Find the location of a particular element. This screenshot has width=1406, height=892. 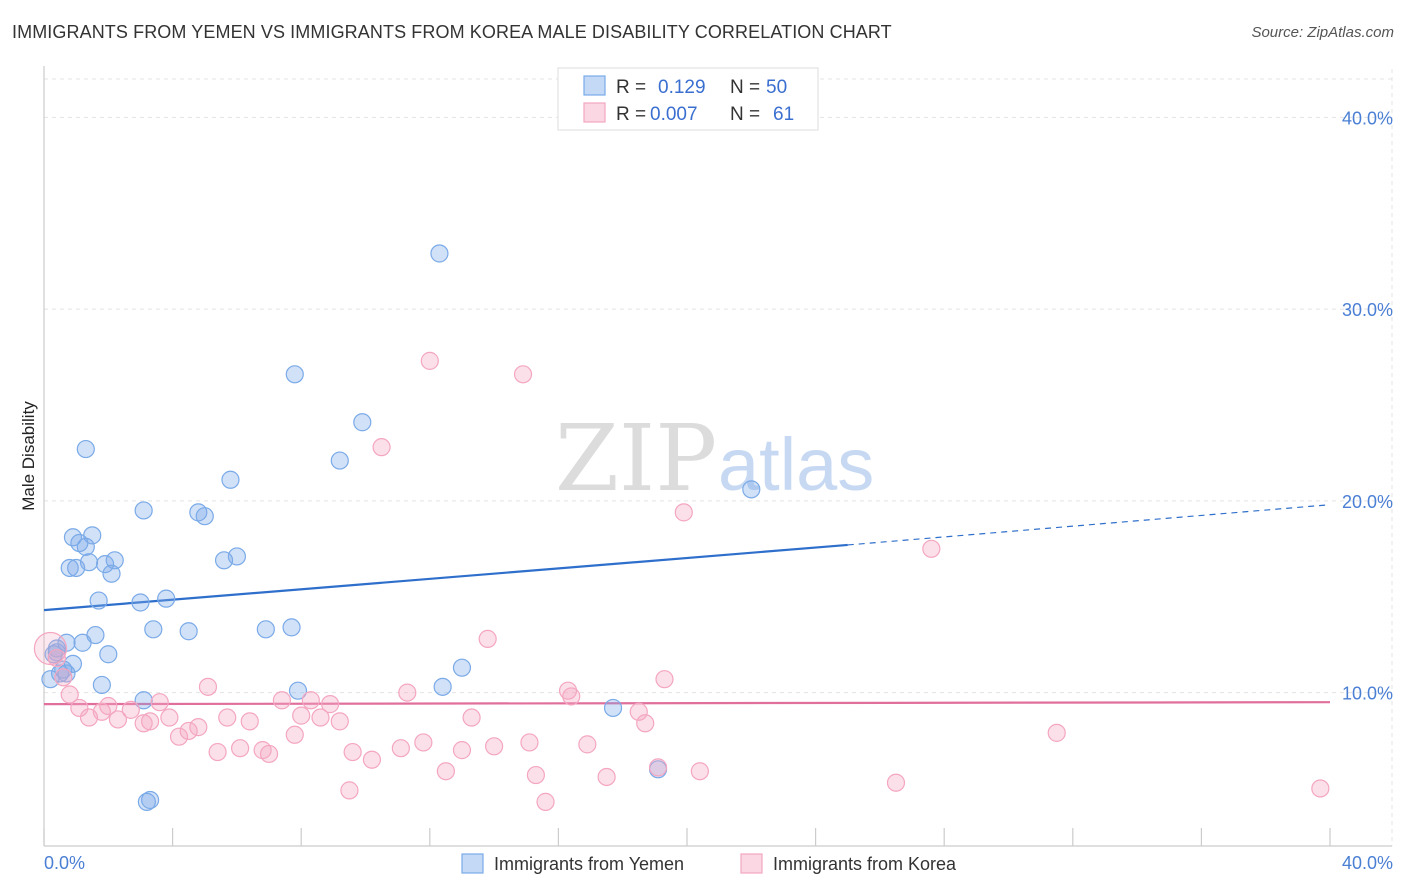

correlation-legend: R = 0.129 N = 50 R = 0.007 N = 61 is located at coordinates (688, 99).